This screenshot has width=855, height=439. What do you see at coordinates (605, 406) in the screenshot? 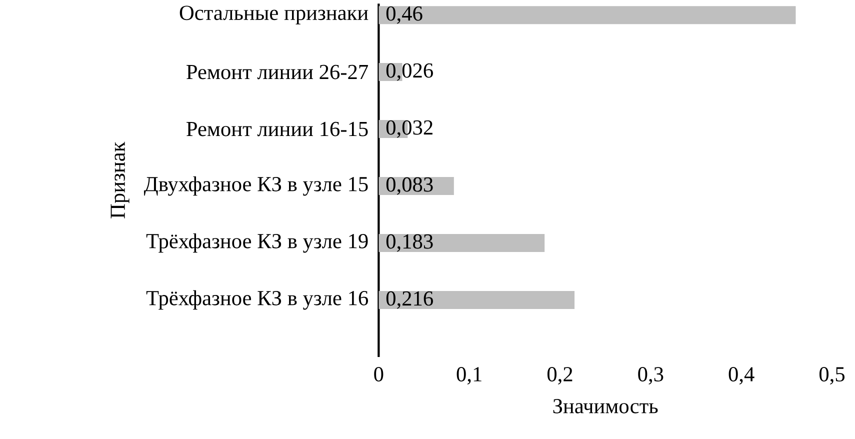
I see `x-axis-title: Значимость` at bounding box center [605, 406].